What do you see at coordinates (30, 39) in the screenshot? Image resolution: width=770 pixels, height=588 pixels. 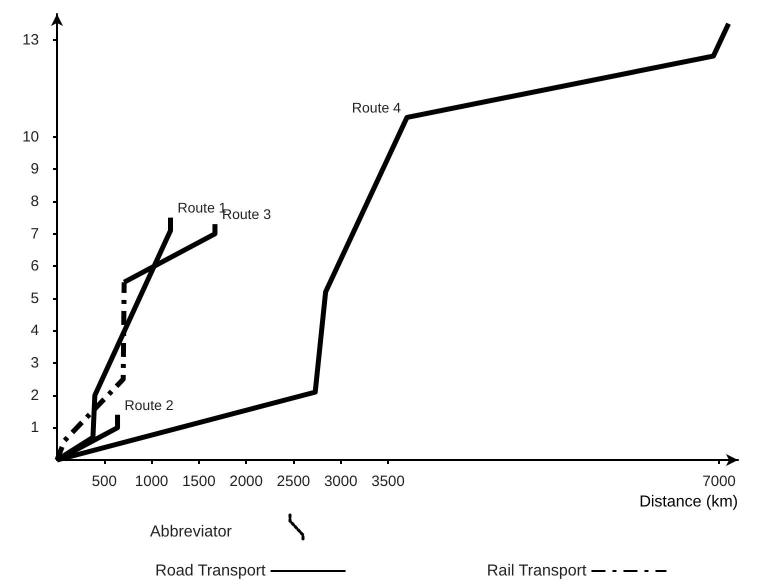 I see `y-tick-label: 13` at bounding box center [30, 39].